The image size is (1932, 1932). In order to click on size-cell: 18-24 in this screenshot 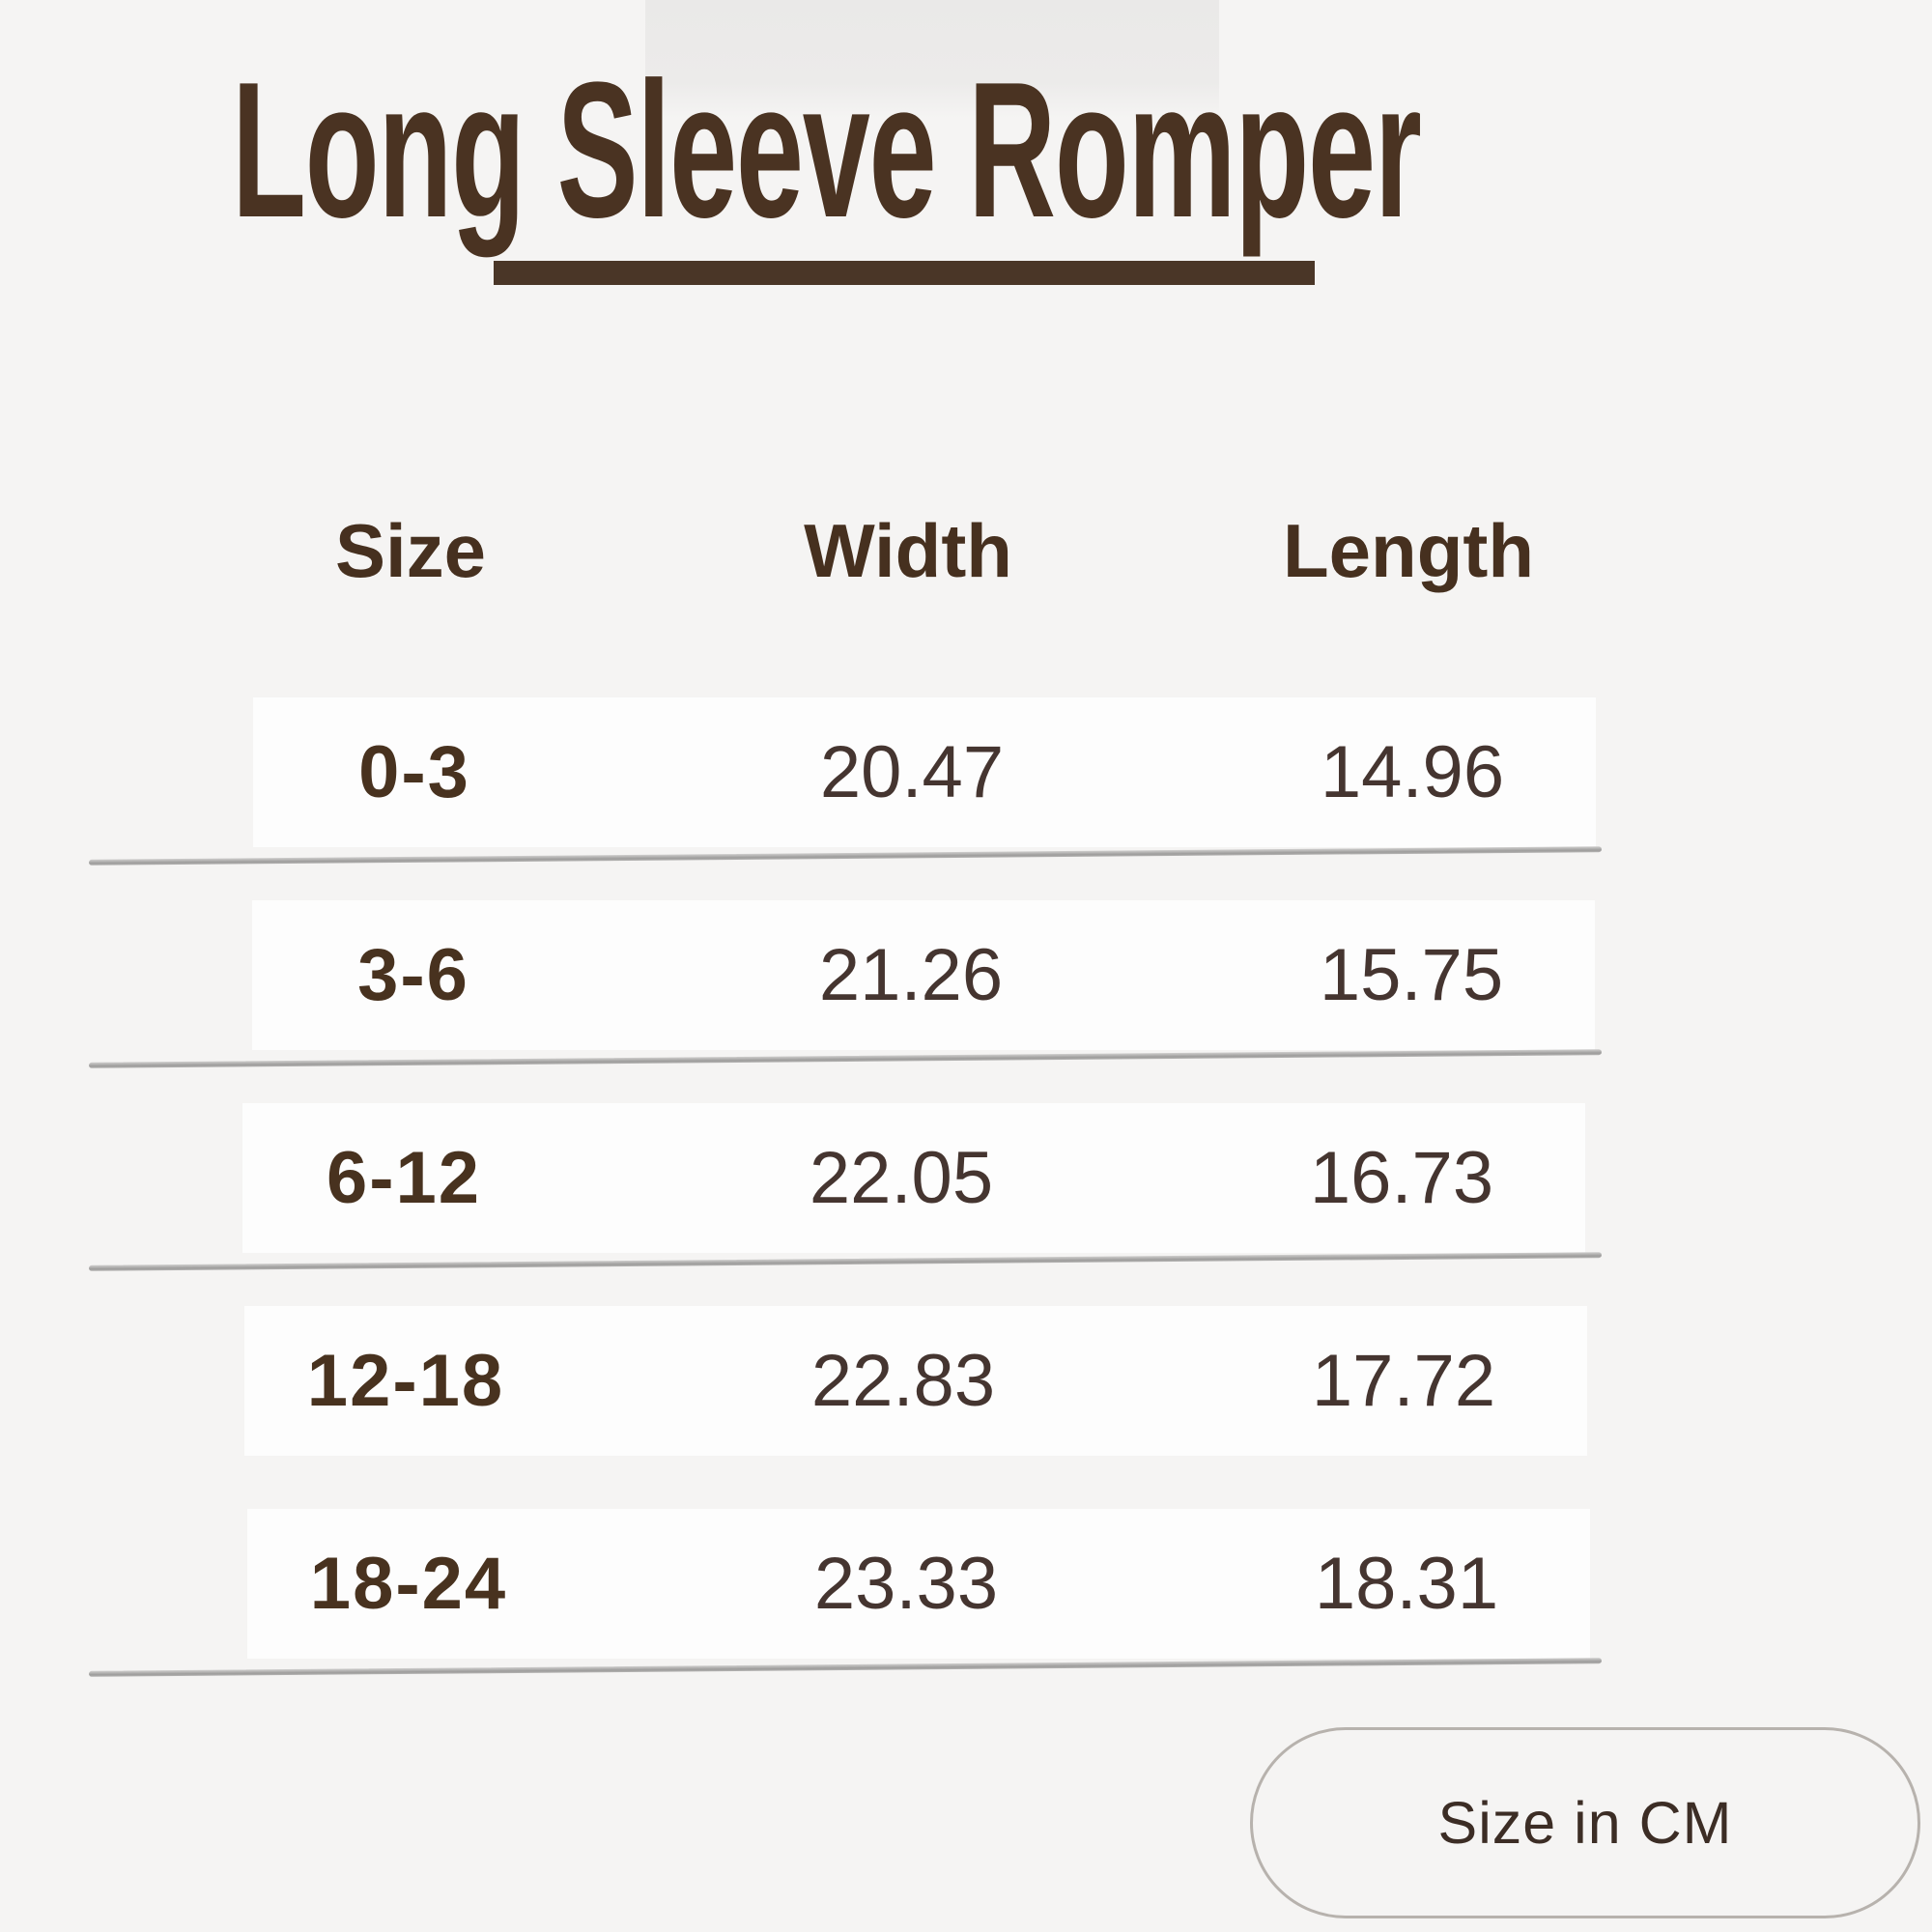, I will do `click(408, 1584)`.